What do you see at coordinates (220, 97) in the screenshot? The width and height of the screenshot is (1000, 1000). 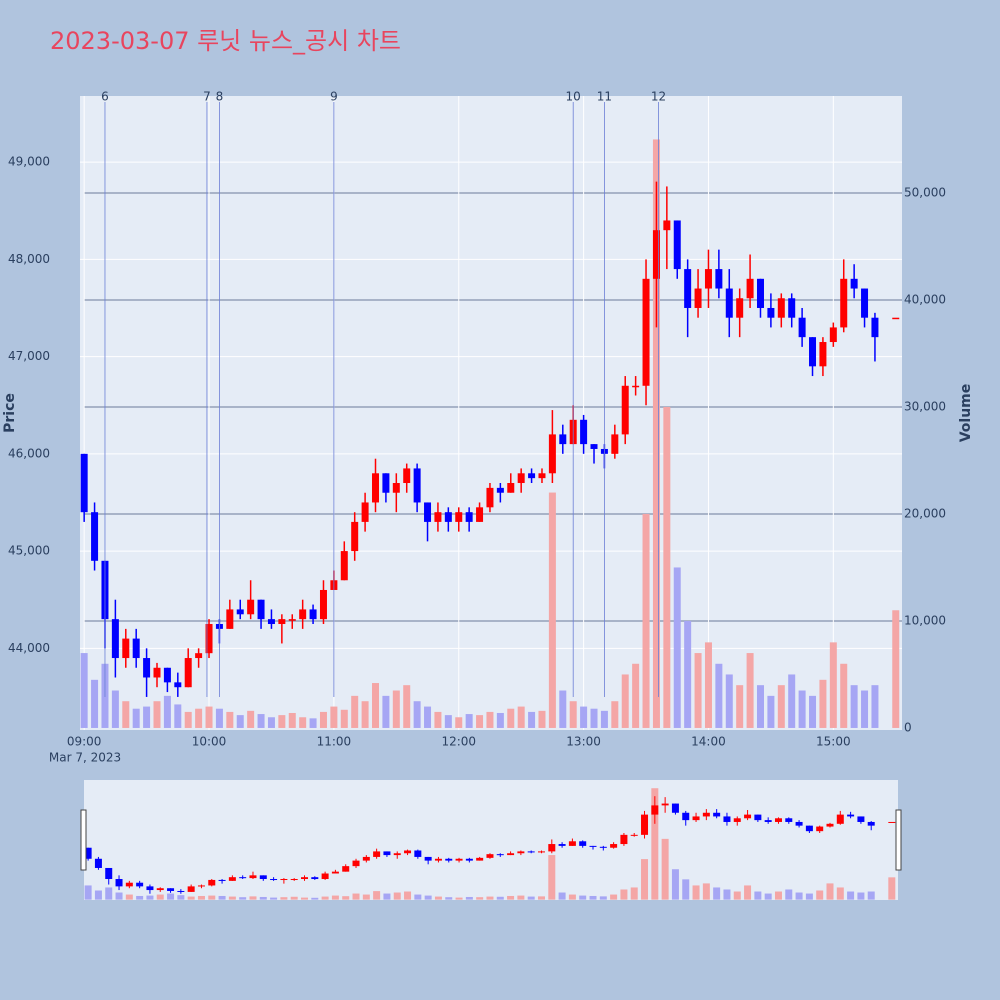 I see `event-label: 8` at bounding box center [220, 97].